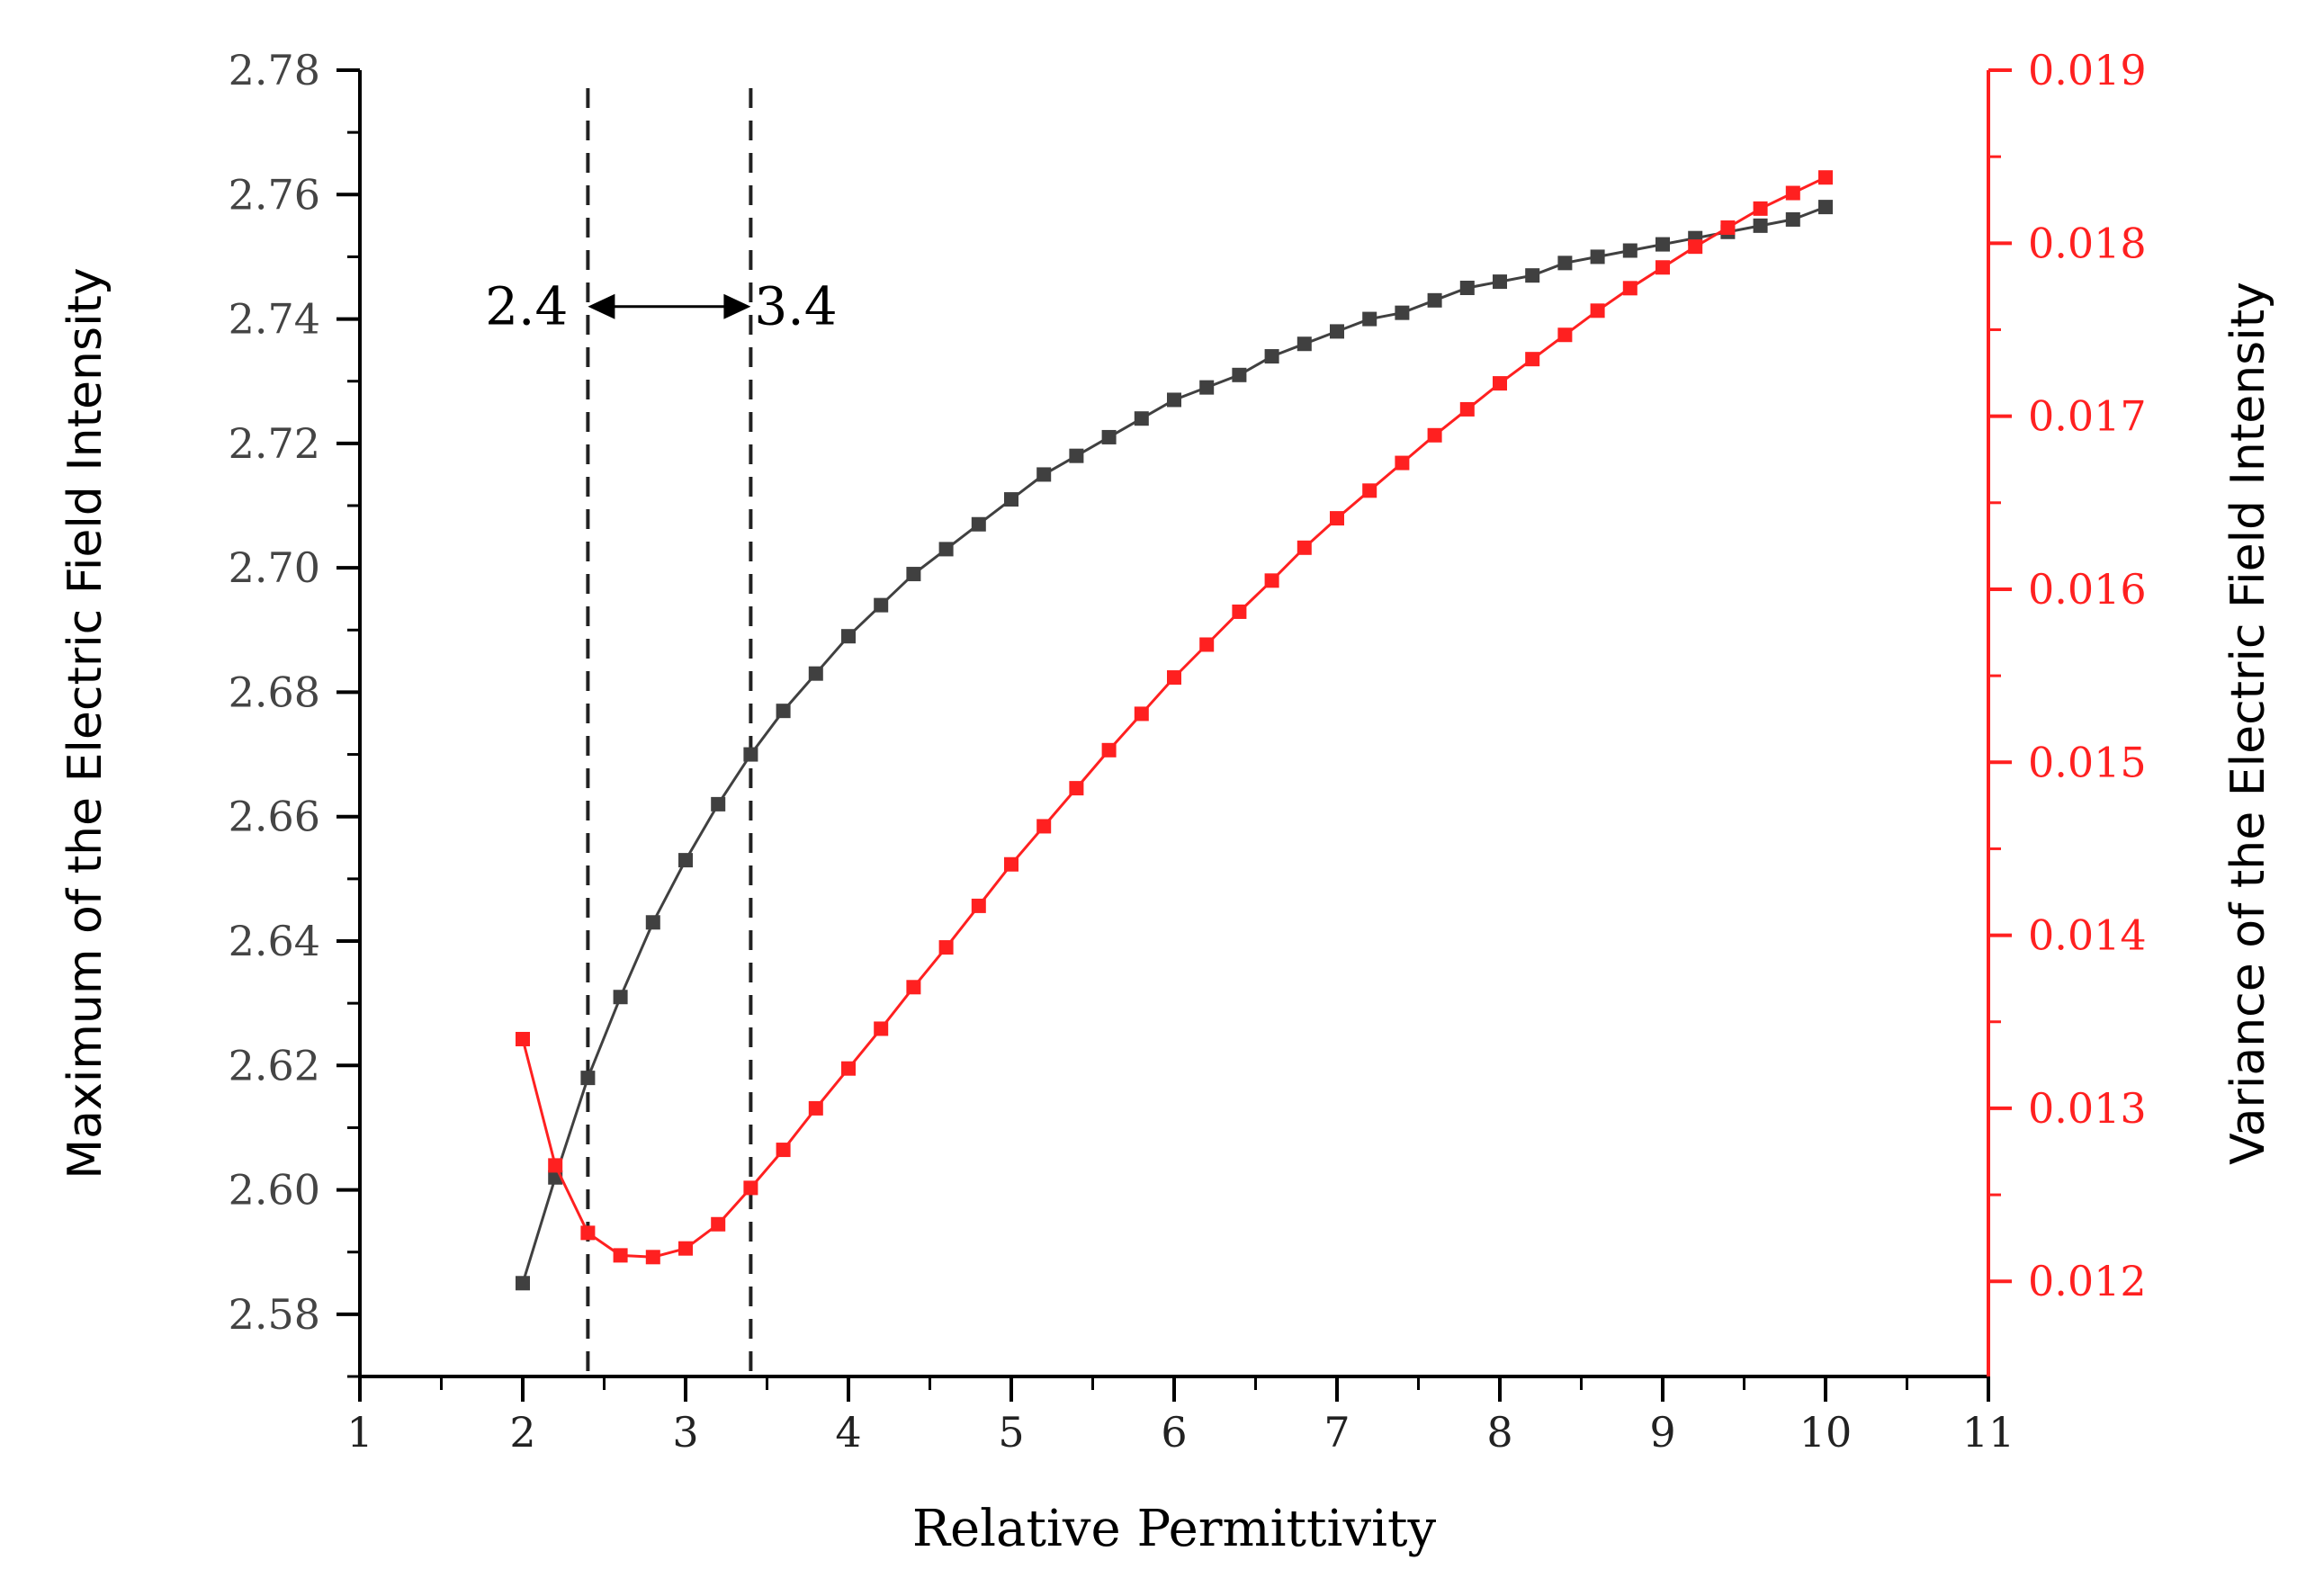 The height and width of the screenshot is (1596, 2306). I want to click on y-left-tick-label: 2.64, so click(275, 941).